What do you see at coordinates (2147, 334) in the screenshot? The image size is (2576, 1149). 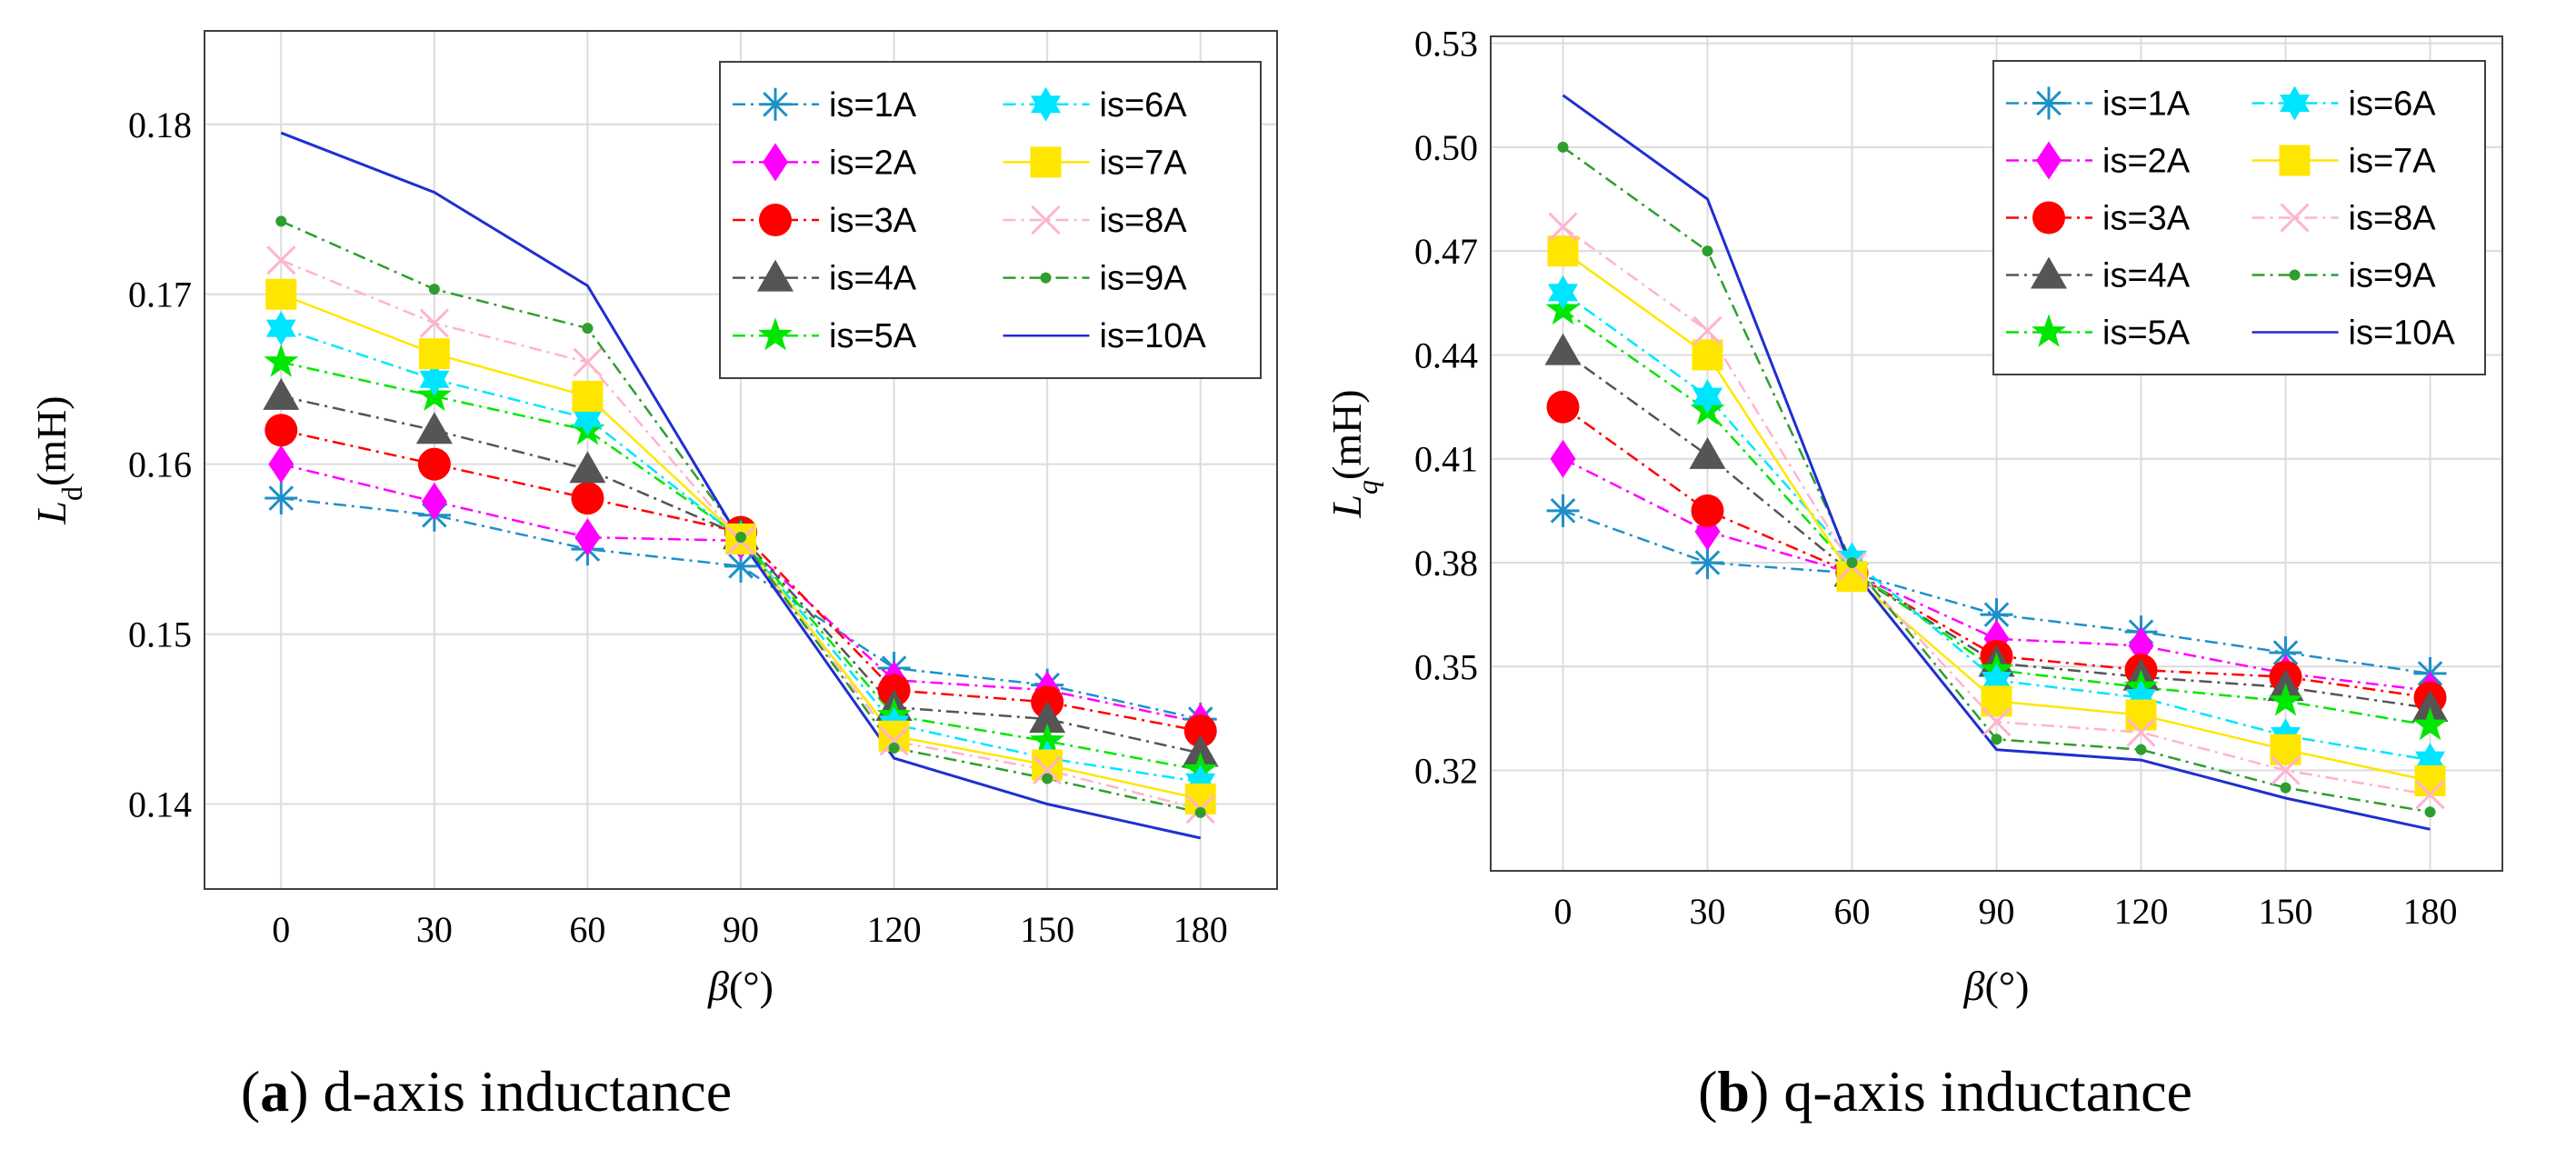 I see `legend-label-b-5: is=5A` at bounding box center [2147, 334].